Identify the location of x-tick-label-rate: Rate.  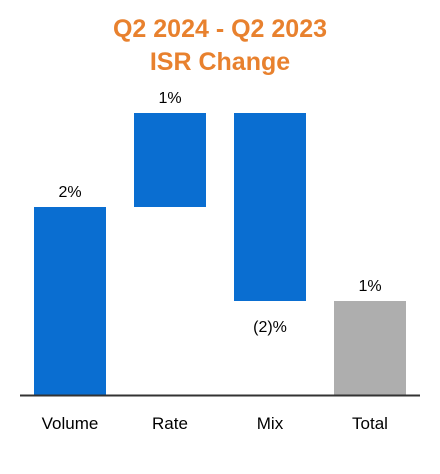
(170, 423).